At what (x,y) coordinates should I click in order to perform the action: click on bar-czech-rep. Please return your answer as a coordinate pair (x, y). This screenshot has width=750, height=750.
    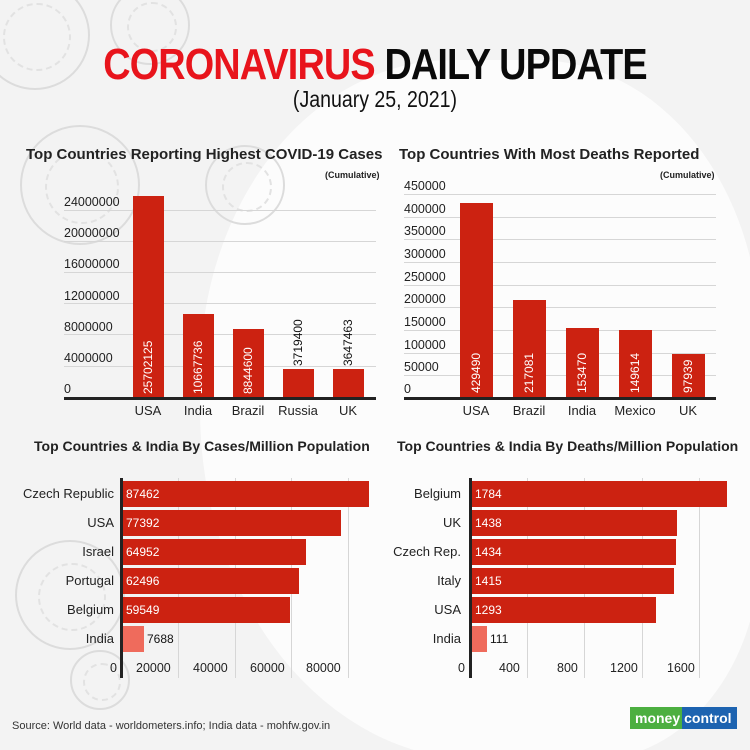
    Looking at the image, I should click on (573, 552).